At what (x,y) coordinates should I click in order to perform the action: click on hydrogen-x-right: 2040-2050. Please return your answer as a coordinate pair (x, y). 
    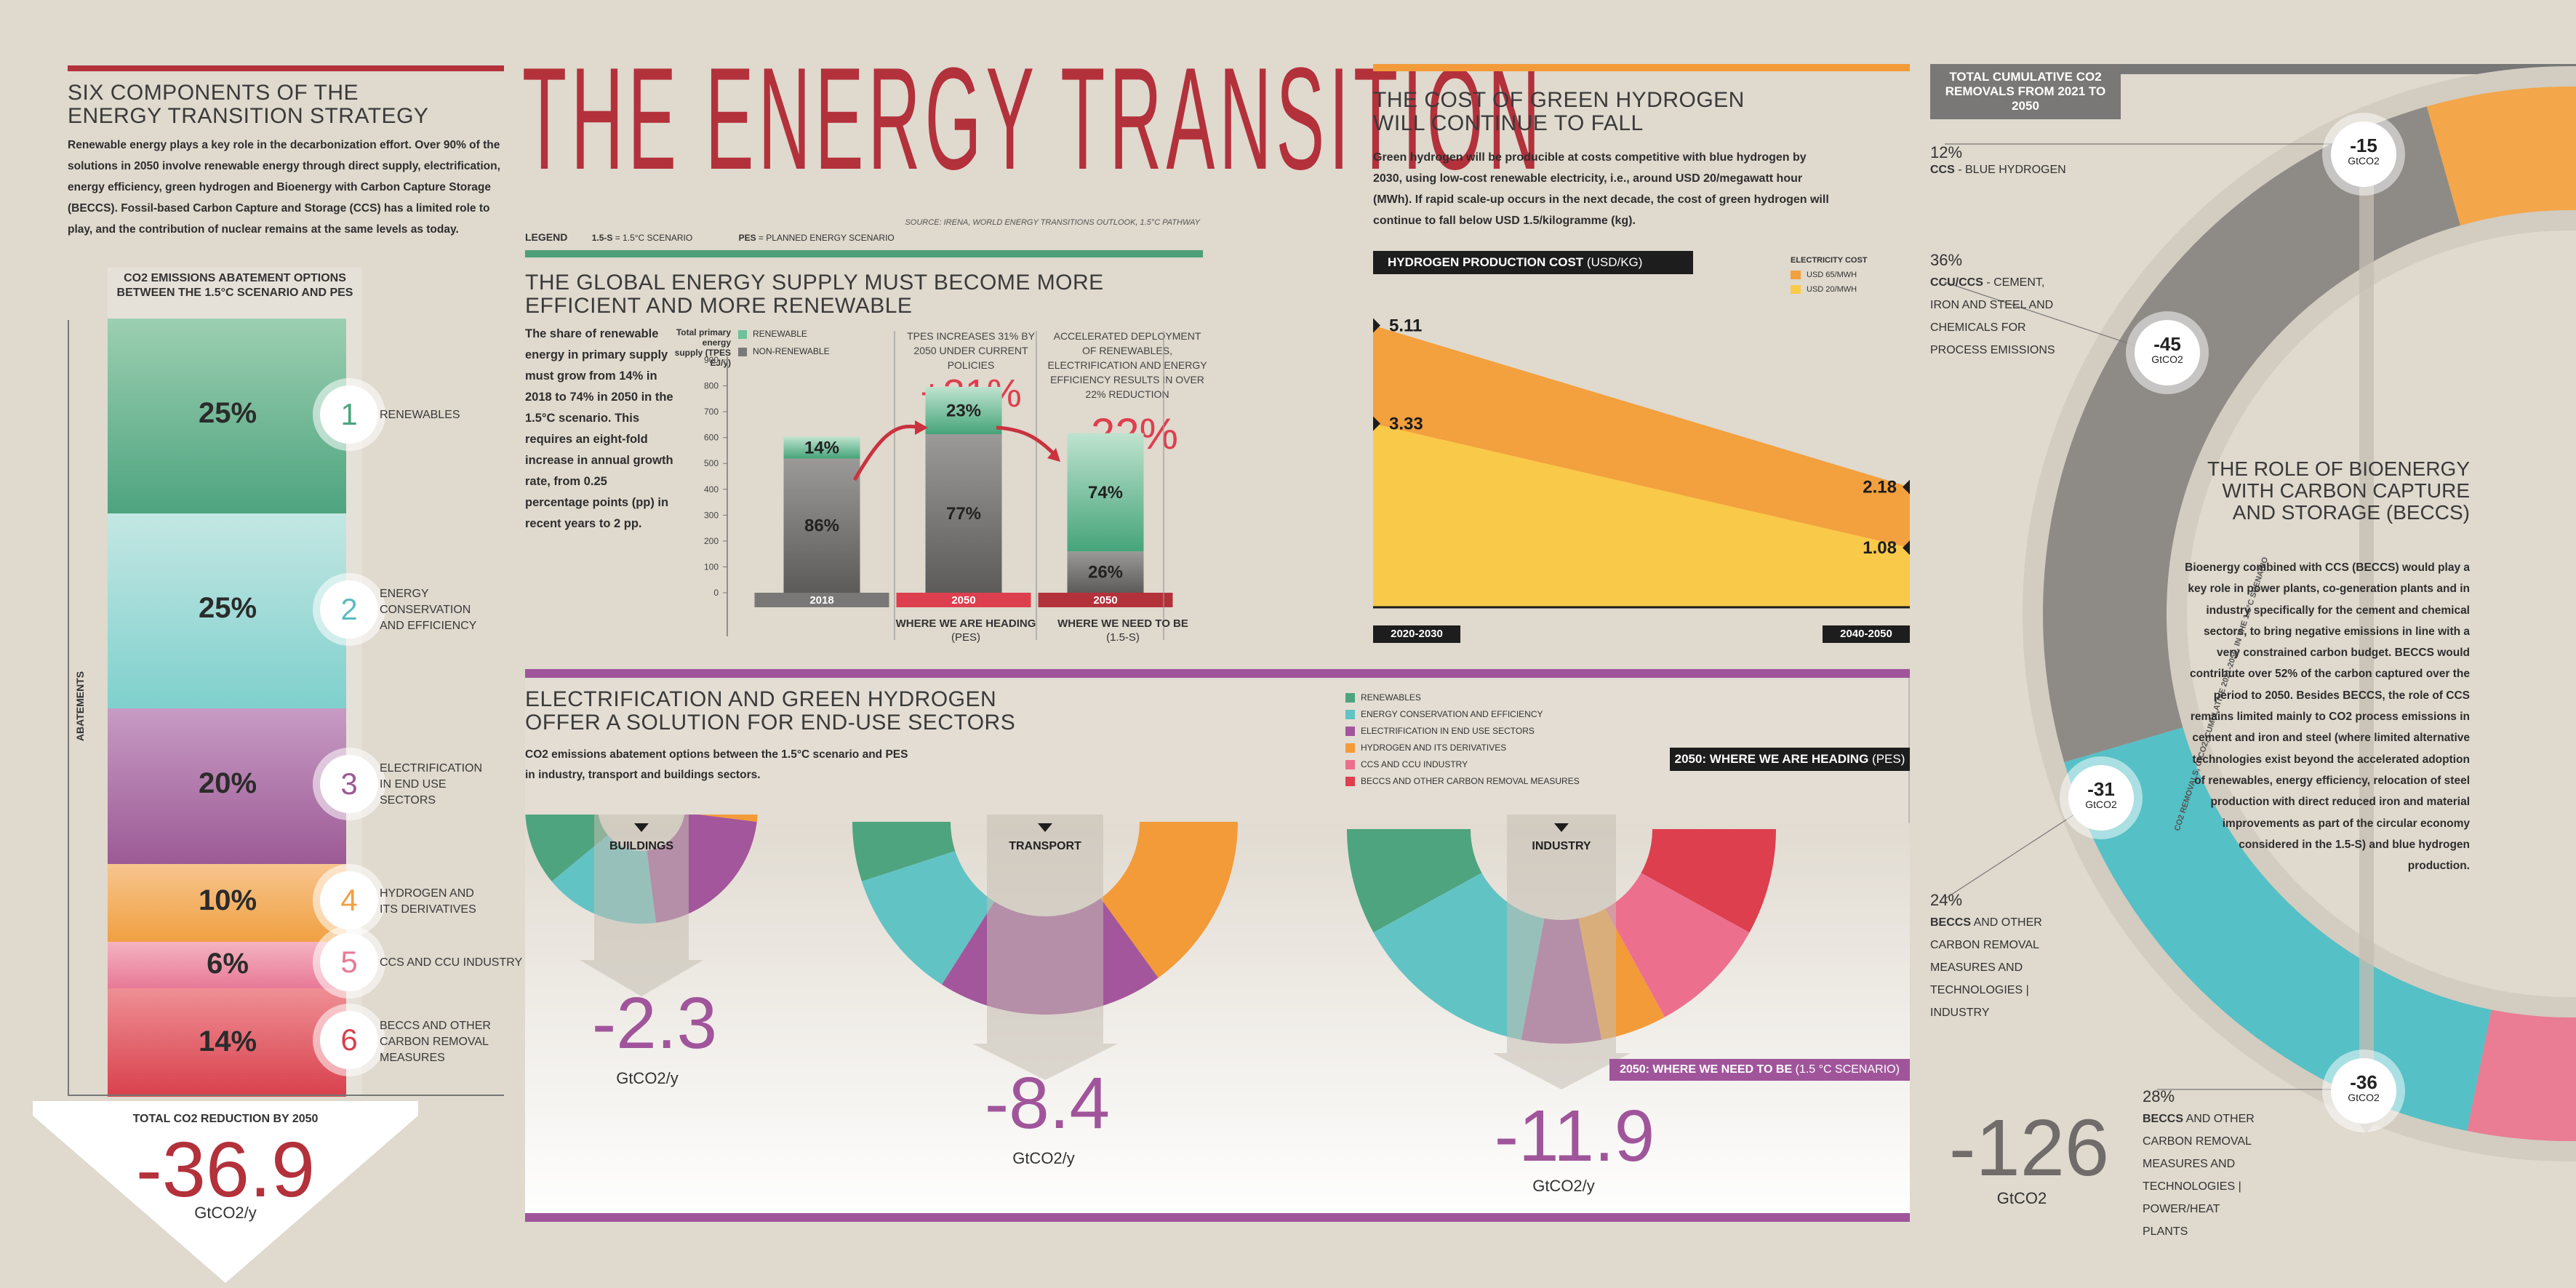
    Looking at the image, I should click on (1866, 634).